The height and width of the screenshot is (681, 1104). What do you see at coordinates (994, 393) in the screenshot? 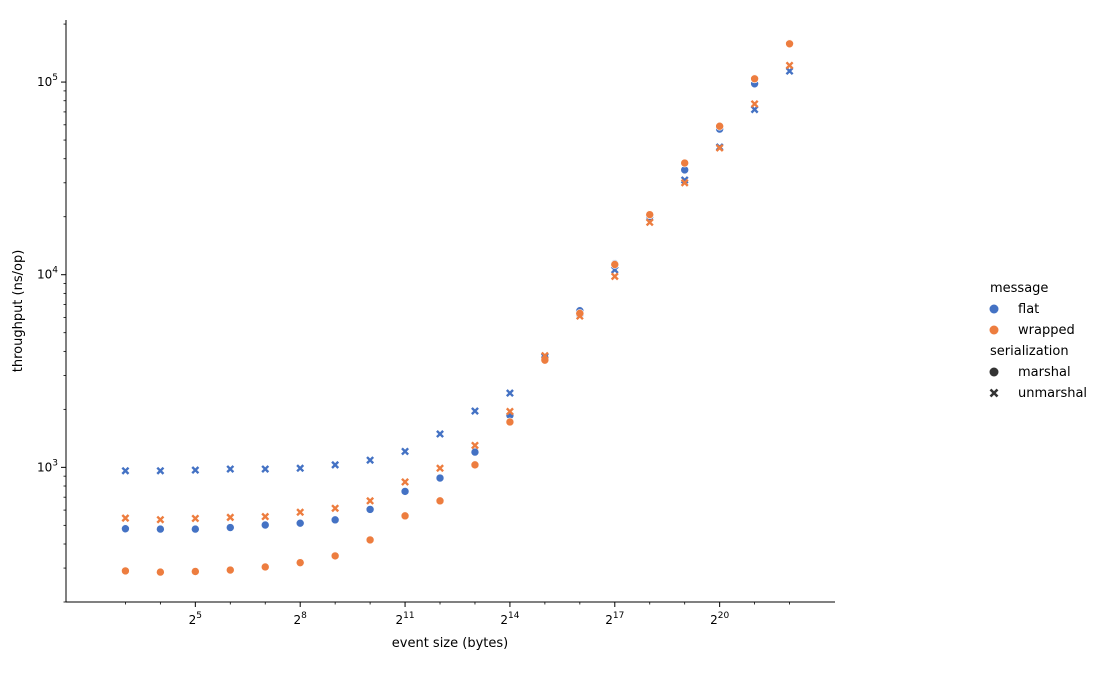
I see `legend-marker-unmarshal` at bounding box center [994, 393].